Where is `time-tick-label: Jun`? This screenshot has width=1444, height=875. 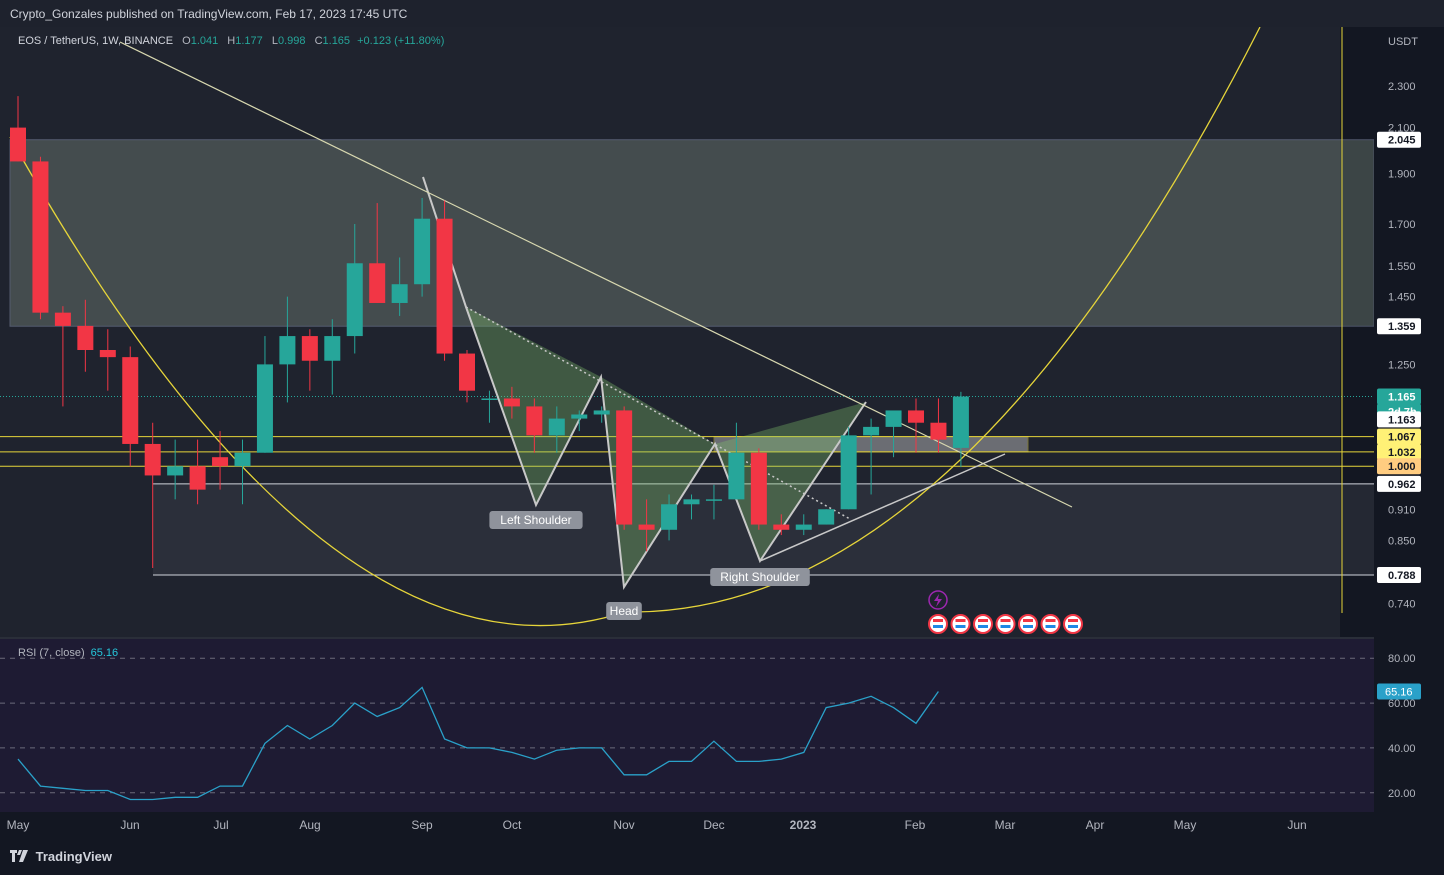
time-tick-label: Jun is located at coordinates (129, 825).